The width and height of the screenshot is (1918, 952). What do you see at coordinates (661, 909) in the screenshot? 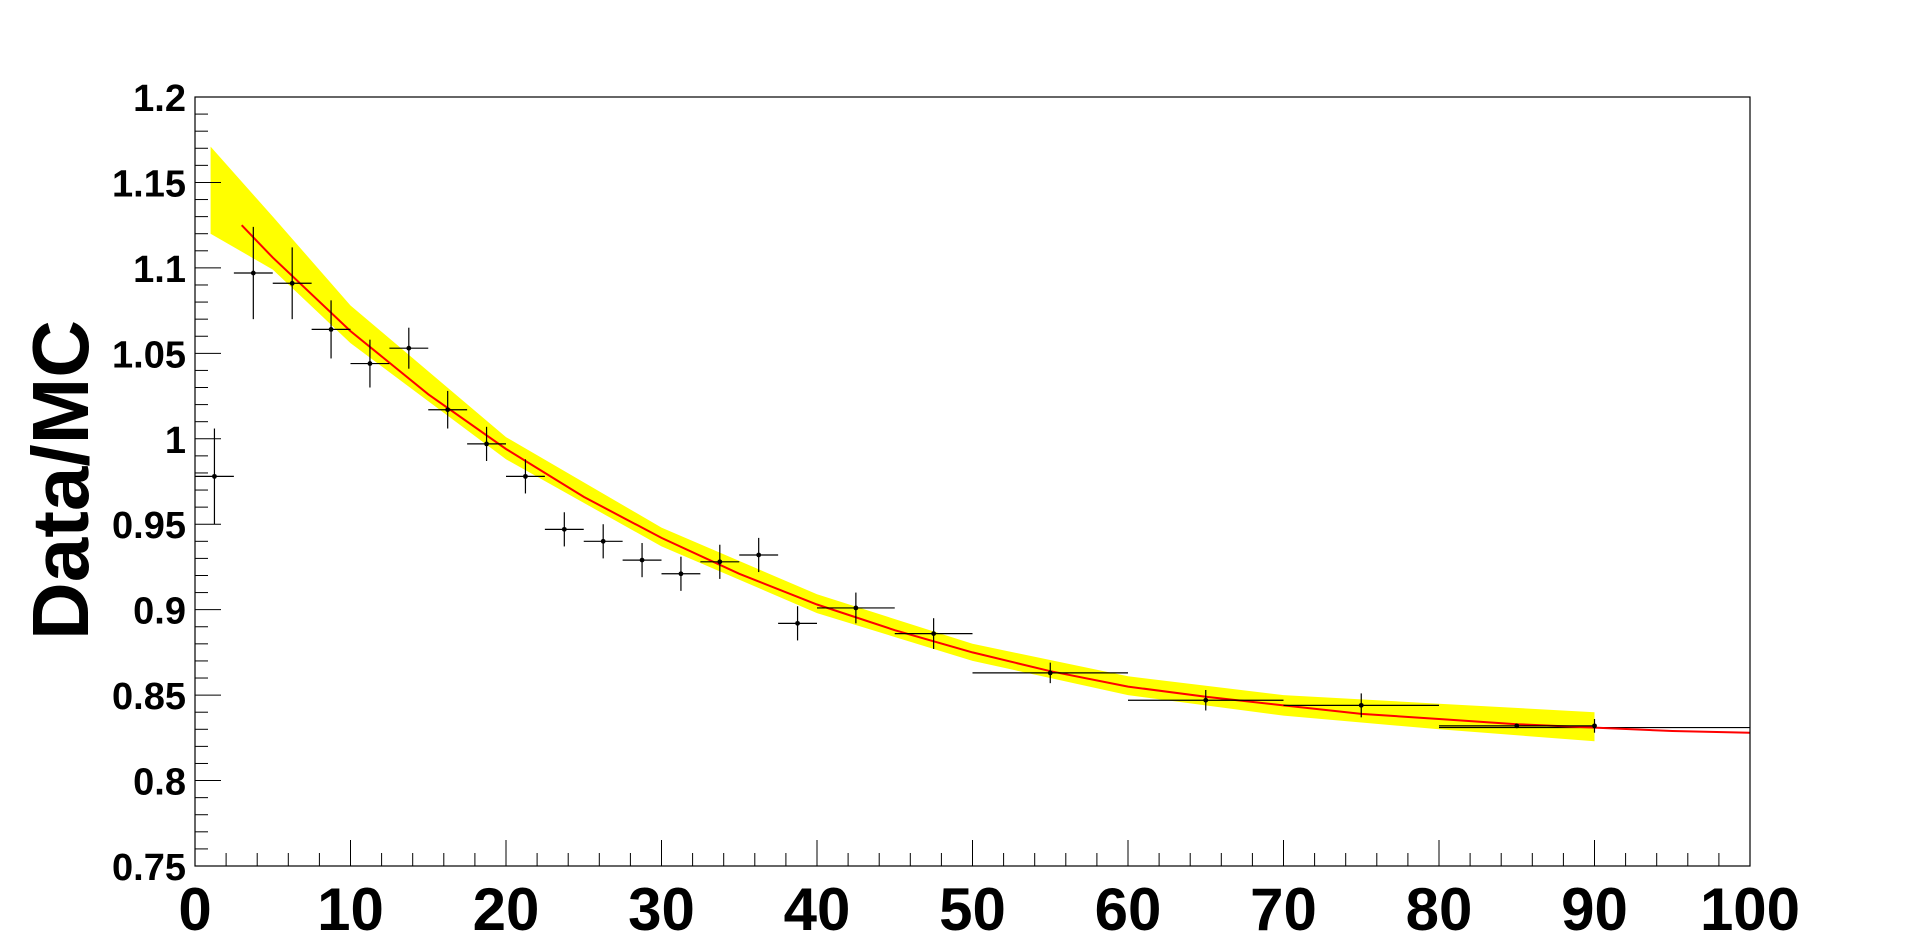
I see `x-tick-label: 30` at bounding box center [661, 909].